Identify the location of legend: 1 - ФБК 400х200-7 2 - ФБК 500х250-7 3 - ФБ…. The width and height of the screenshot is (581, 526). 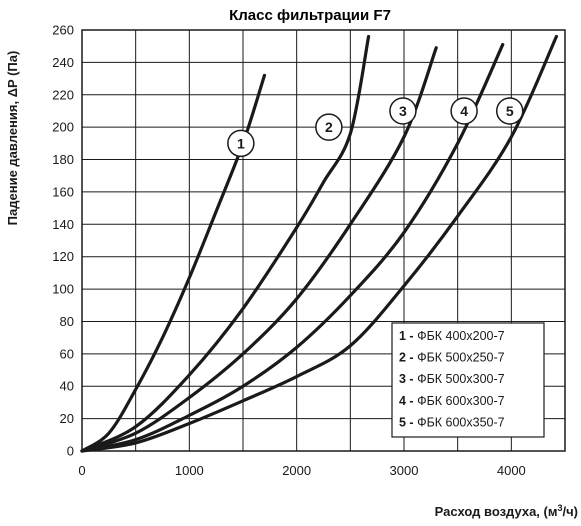
(468, 380).